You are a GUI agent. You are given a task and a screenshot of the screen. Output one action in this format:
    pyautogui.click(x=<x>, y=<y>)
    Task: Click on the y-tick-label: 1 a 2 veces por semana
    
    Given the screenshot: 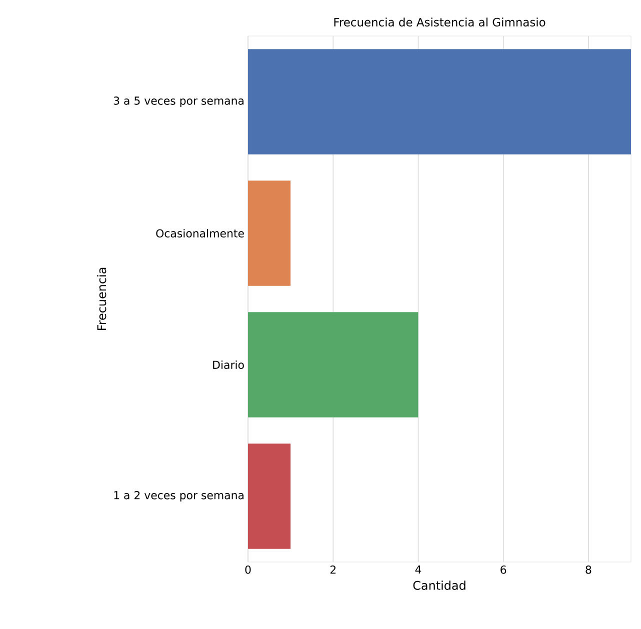 What is the action you would take?
    pyautogui.click(x=179, y=496)
    